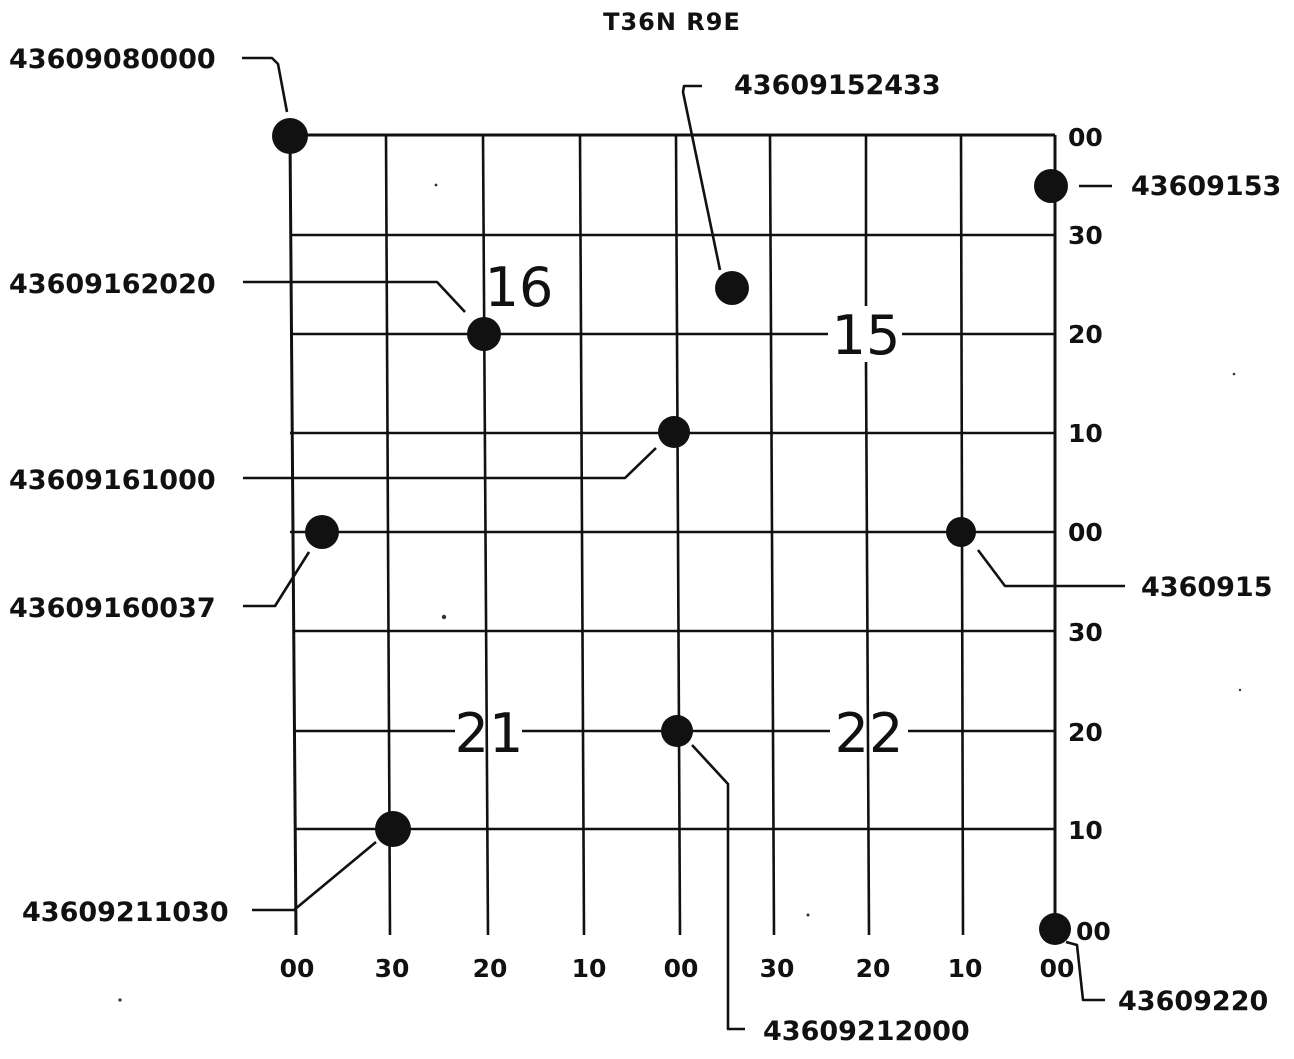 The height and width of the screenshot is (1059, 1294). Describe the element at coordinates (519, 287) in the screenshot. I see `section-label-16: 16` at that location.